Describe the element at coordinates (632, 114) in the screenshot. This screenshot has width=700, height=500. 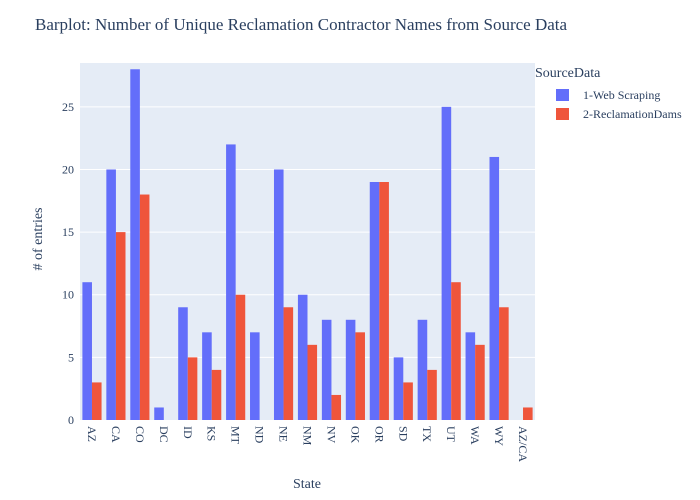
I see `legend-label: 2-ReclamationDams` at that location.